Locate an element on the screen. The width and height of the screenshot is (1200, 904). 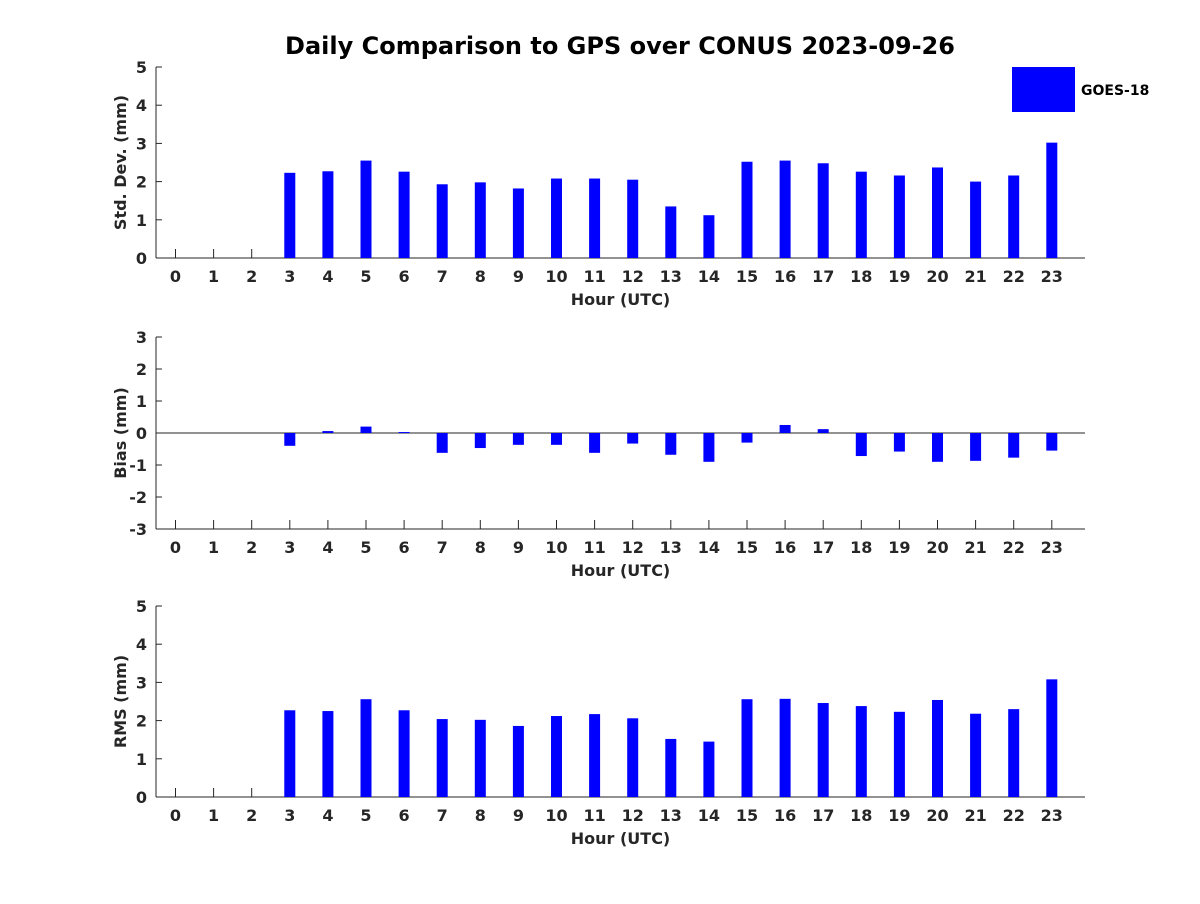
y-tick-label: -3 is located at coordinates (138, 529).